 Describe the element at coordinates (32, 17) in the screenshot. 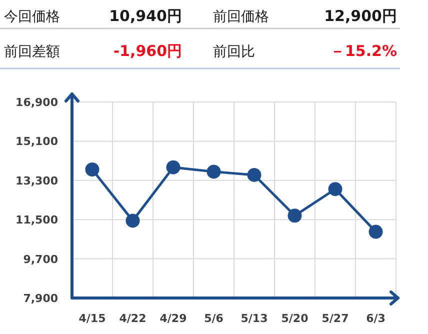

I see `text: 今回価格` at that location.